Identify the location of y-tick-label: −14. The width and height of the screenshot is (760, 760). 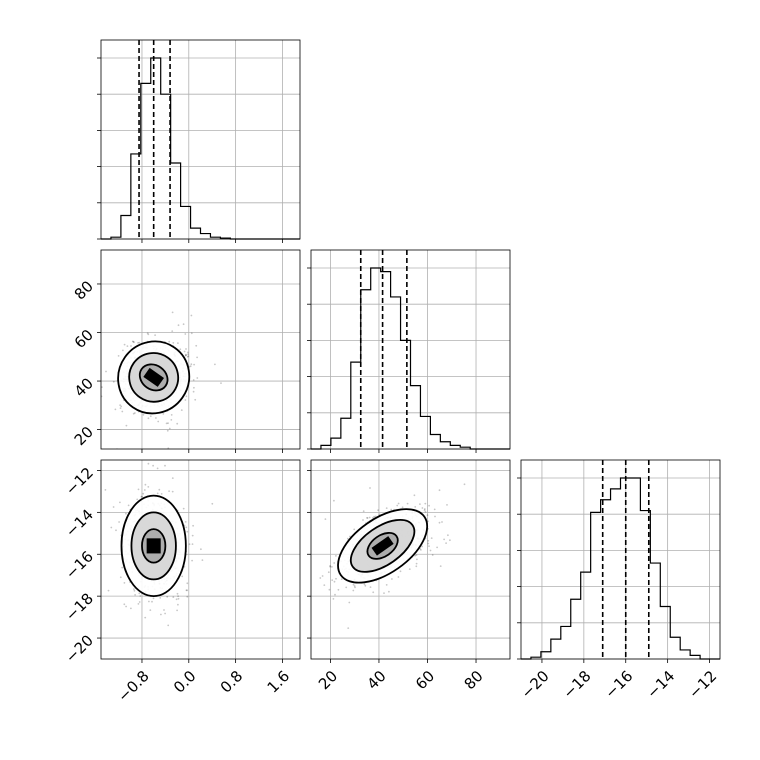
(79, 523).